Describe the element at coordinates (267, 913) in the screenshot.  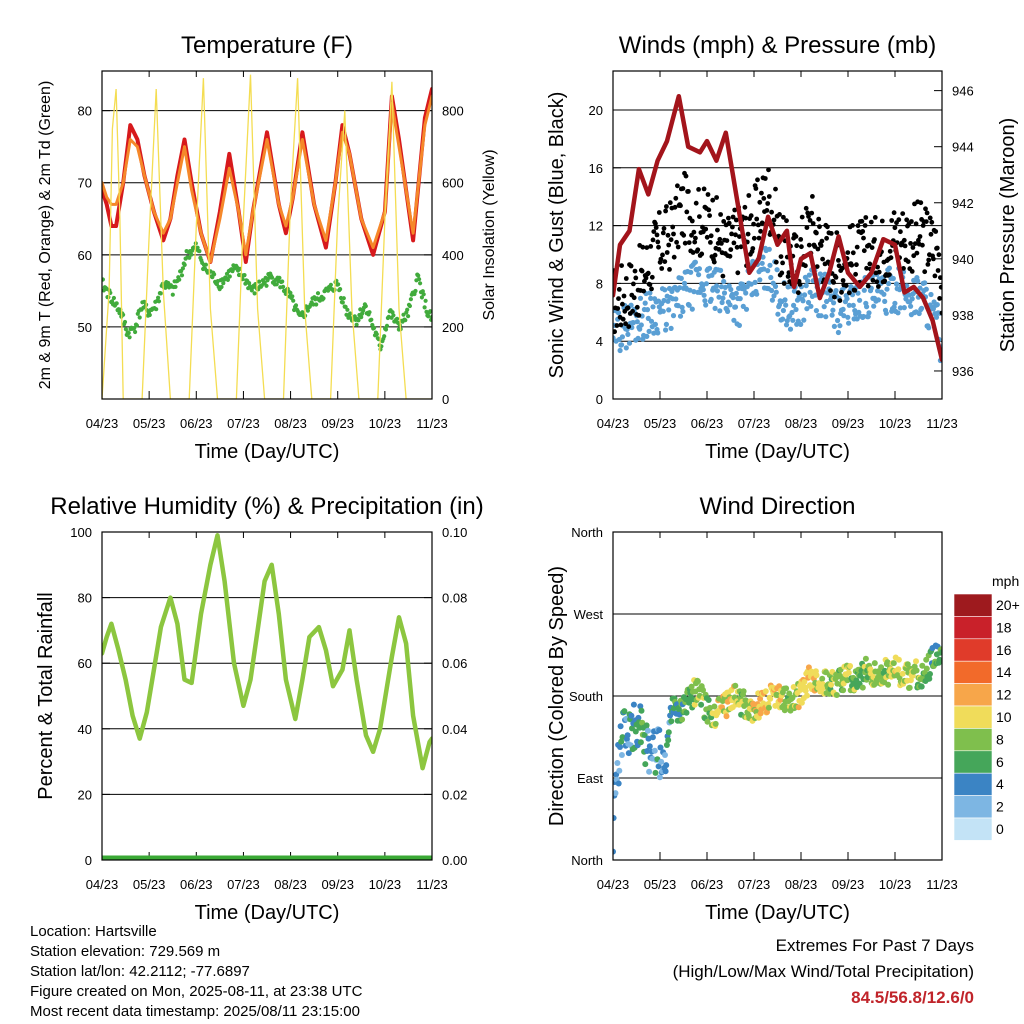
I see `humidity-xlabel: Time (Day/UTC)` at that location.